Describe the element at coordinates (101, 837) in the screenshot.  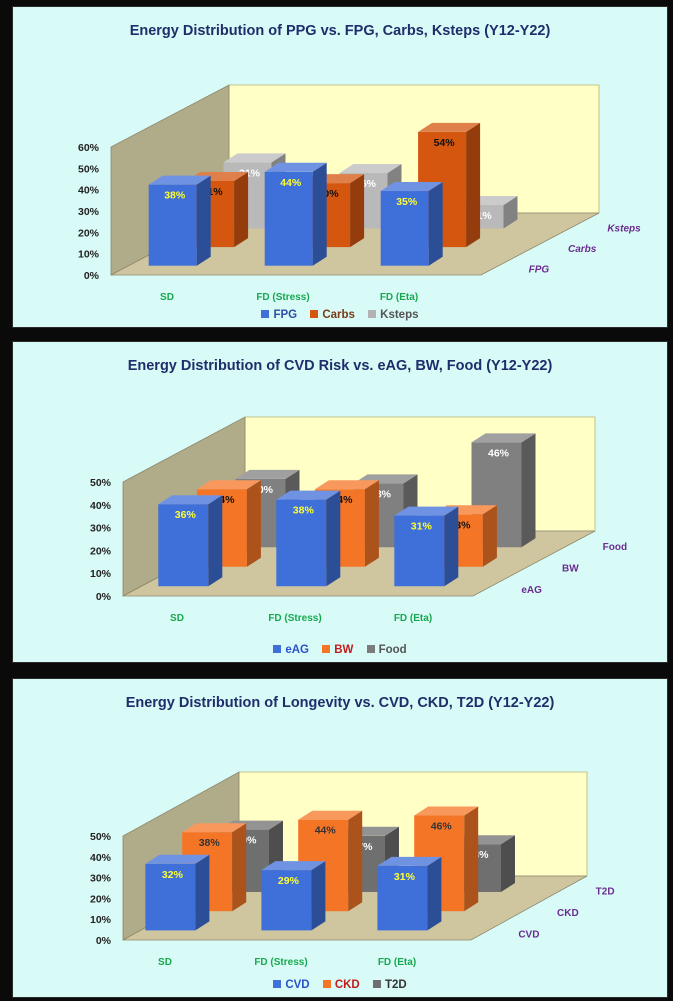
I see `y-tick-label: 50%` at that location.